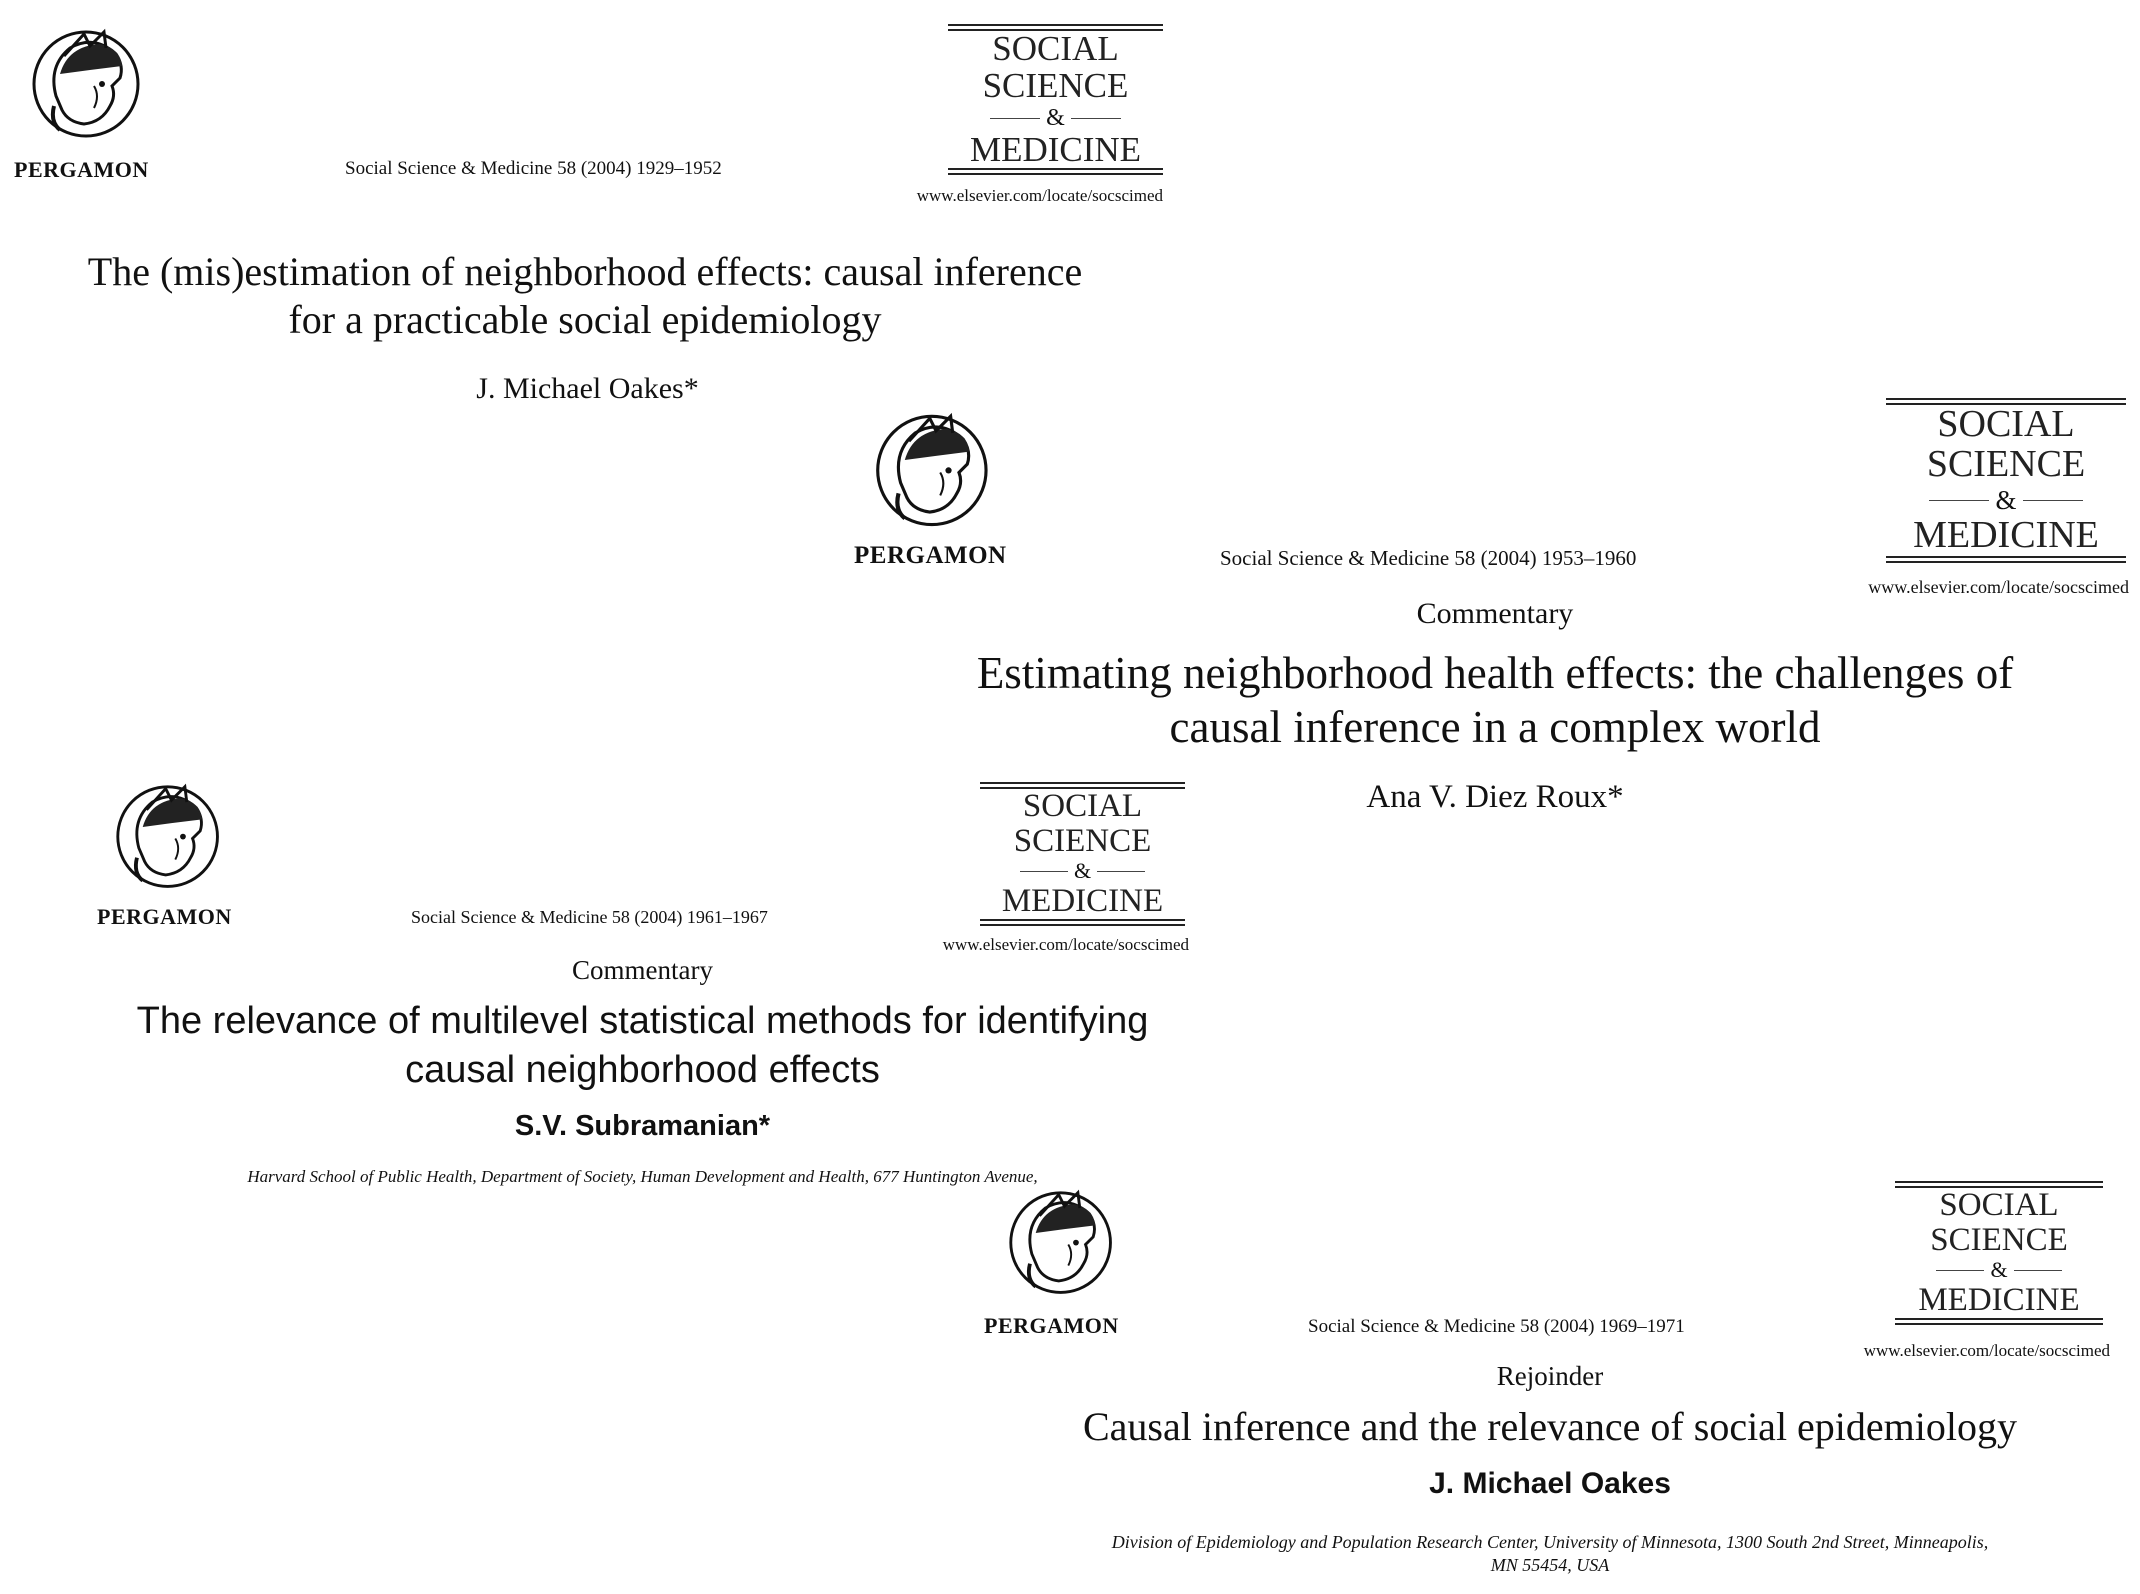 This screenshot has width=2140, height=1594. Describe the element at coordinates (1495, 727) in the screenshot. I see `paper-title-line-2: causal inference in a complex world` at that location.